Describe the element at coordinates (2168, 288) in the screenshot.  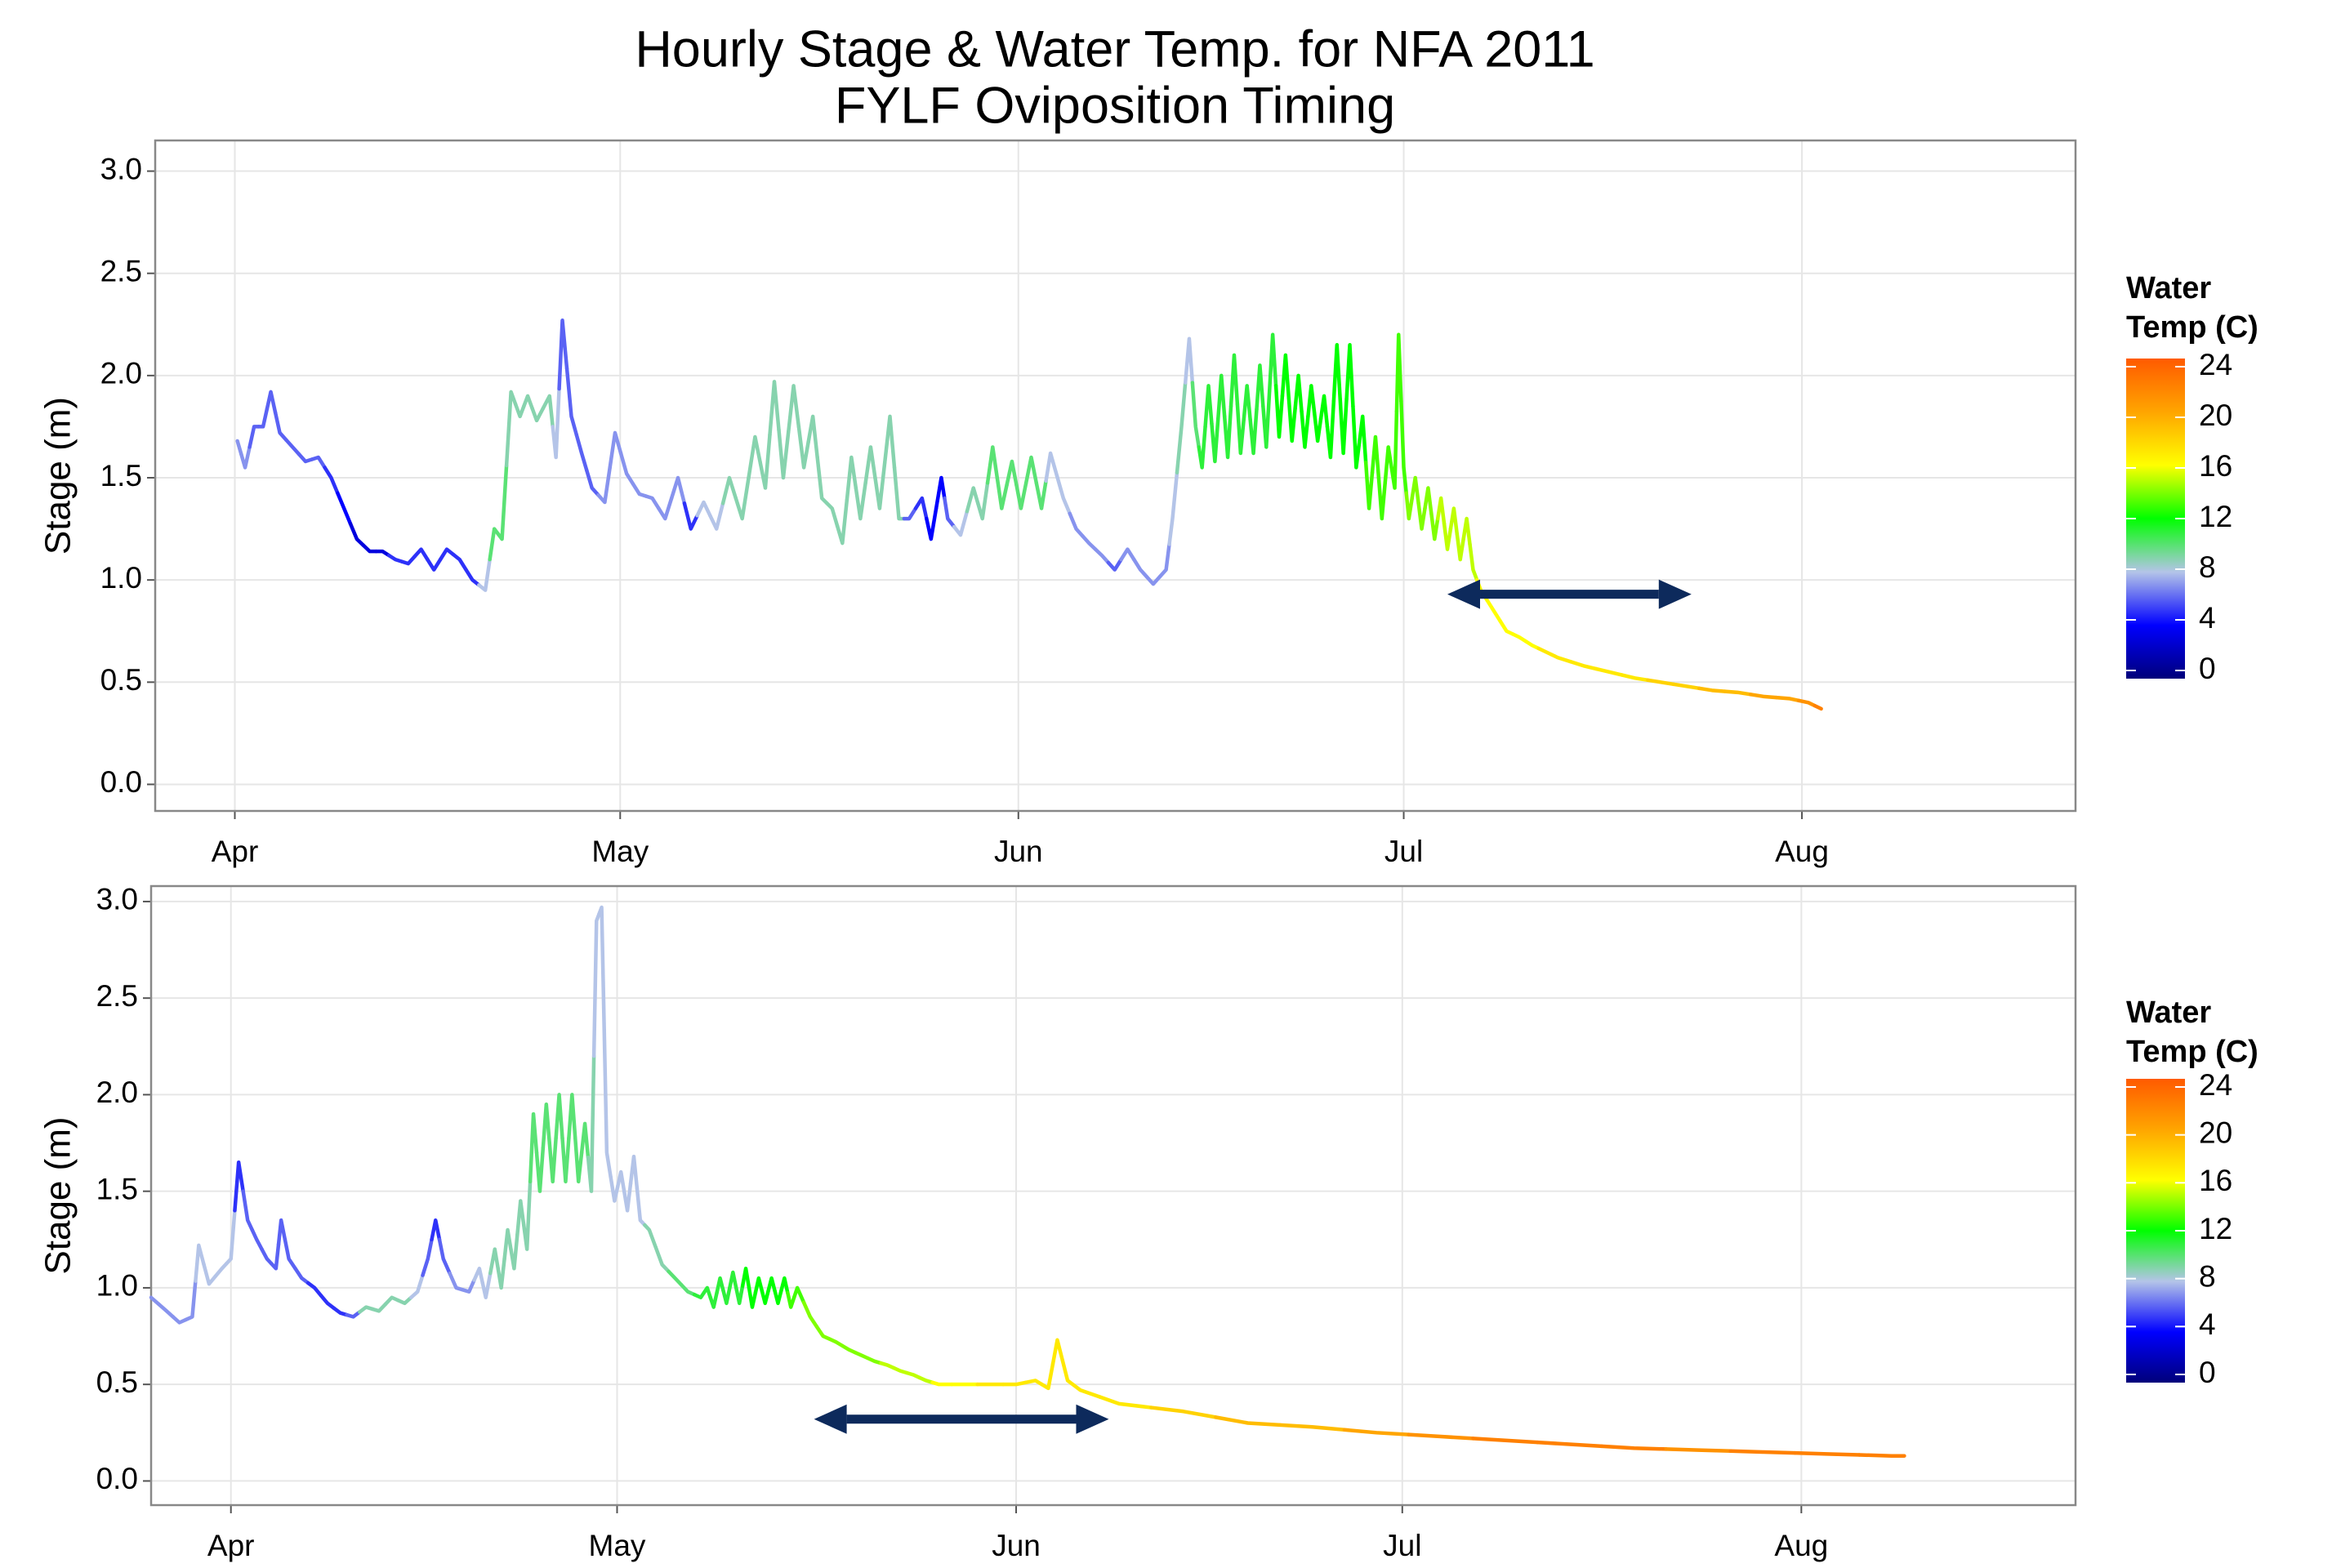
I see `legend-title: Water` at that location.